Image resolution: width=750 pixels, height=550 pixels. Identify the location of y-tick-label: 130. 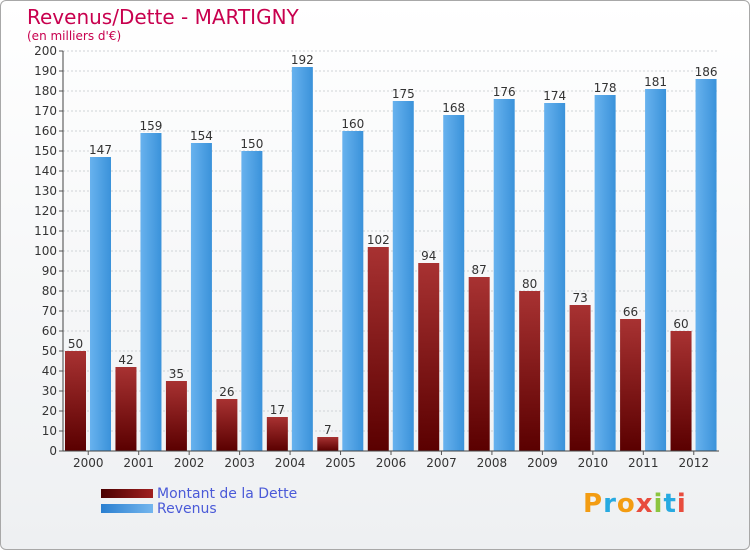
(45, 191).